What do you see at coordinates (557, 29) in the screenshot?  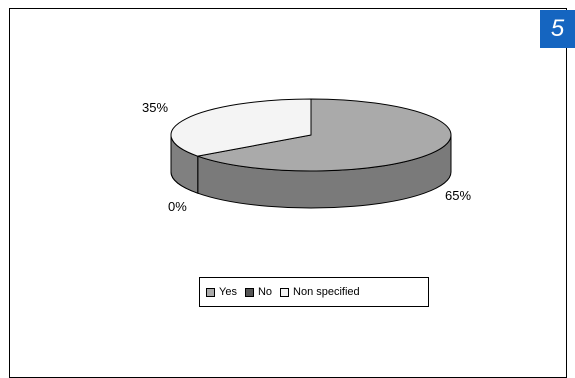 I see `page-number-badge: 5` at bounding box center [557, 29].